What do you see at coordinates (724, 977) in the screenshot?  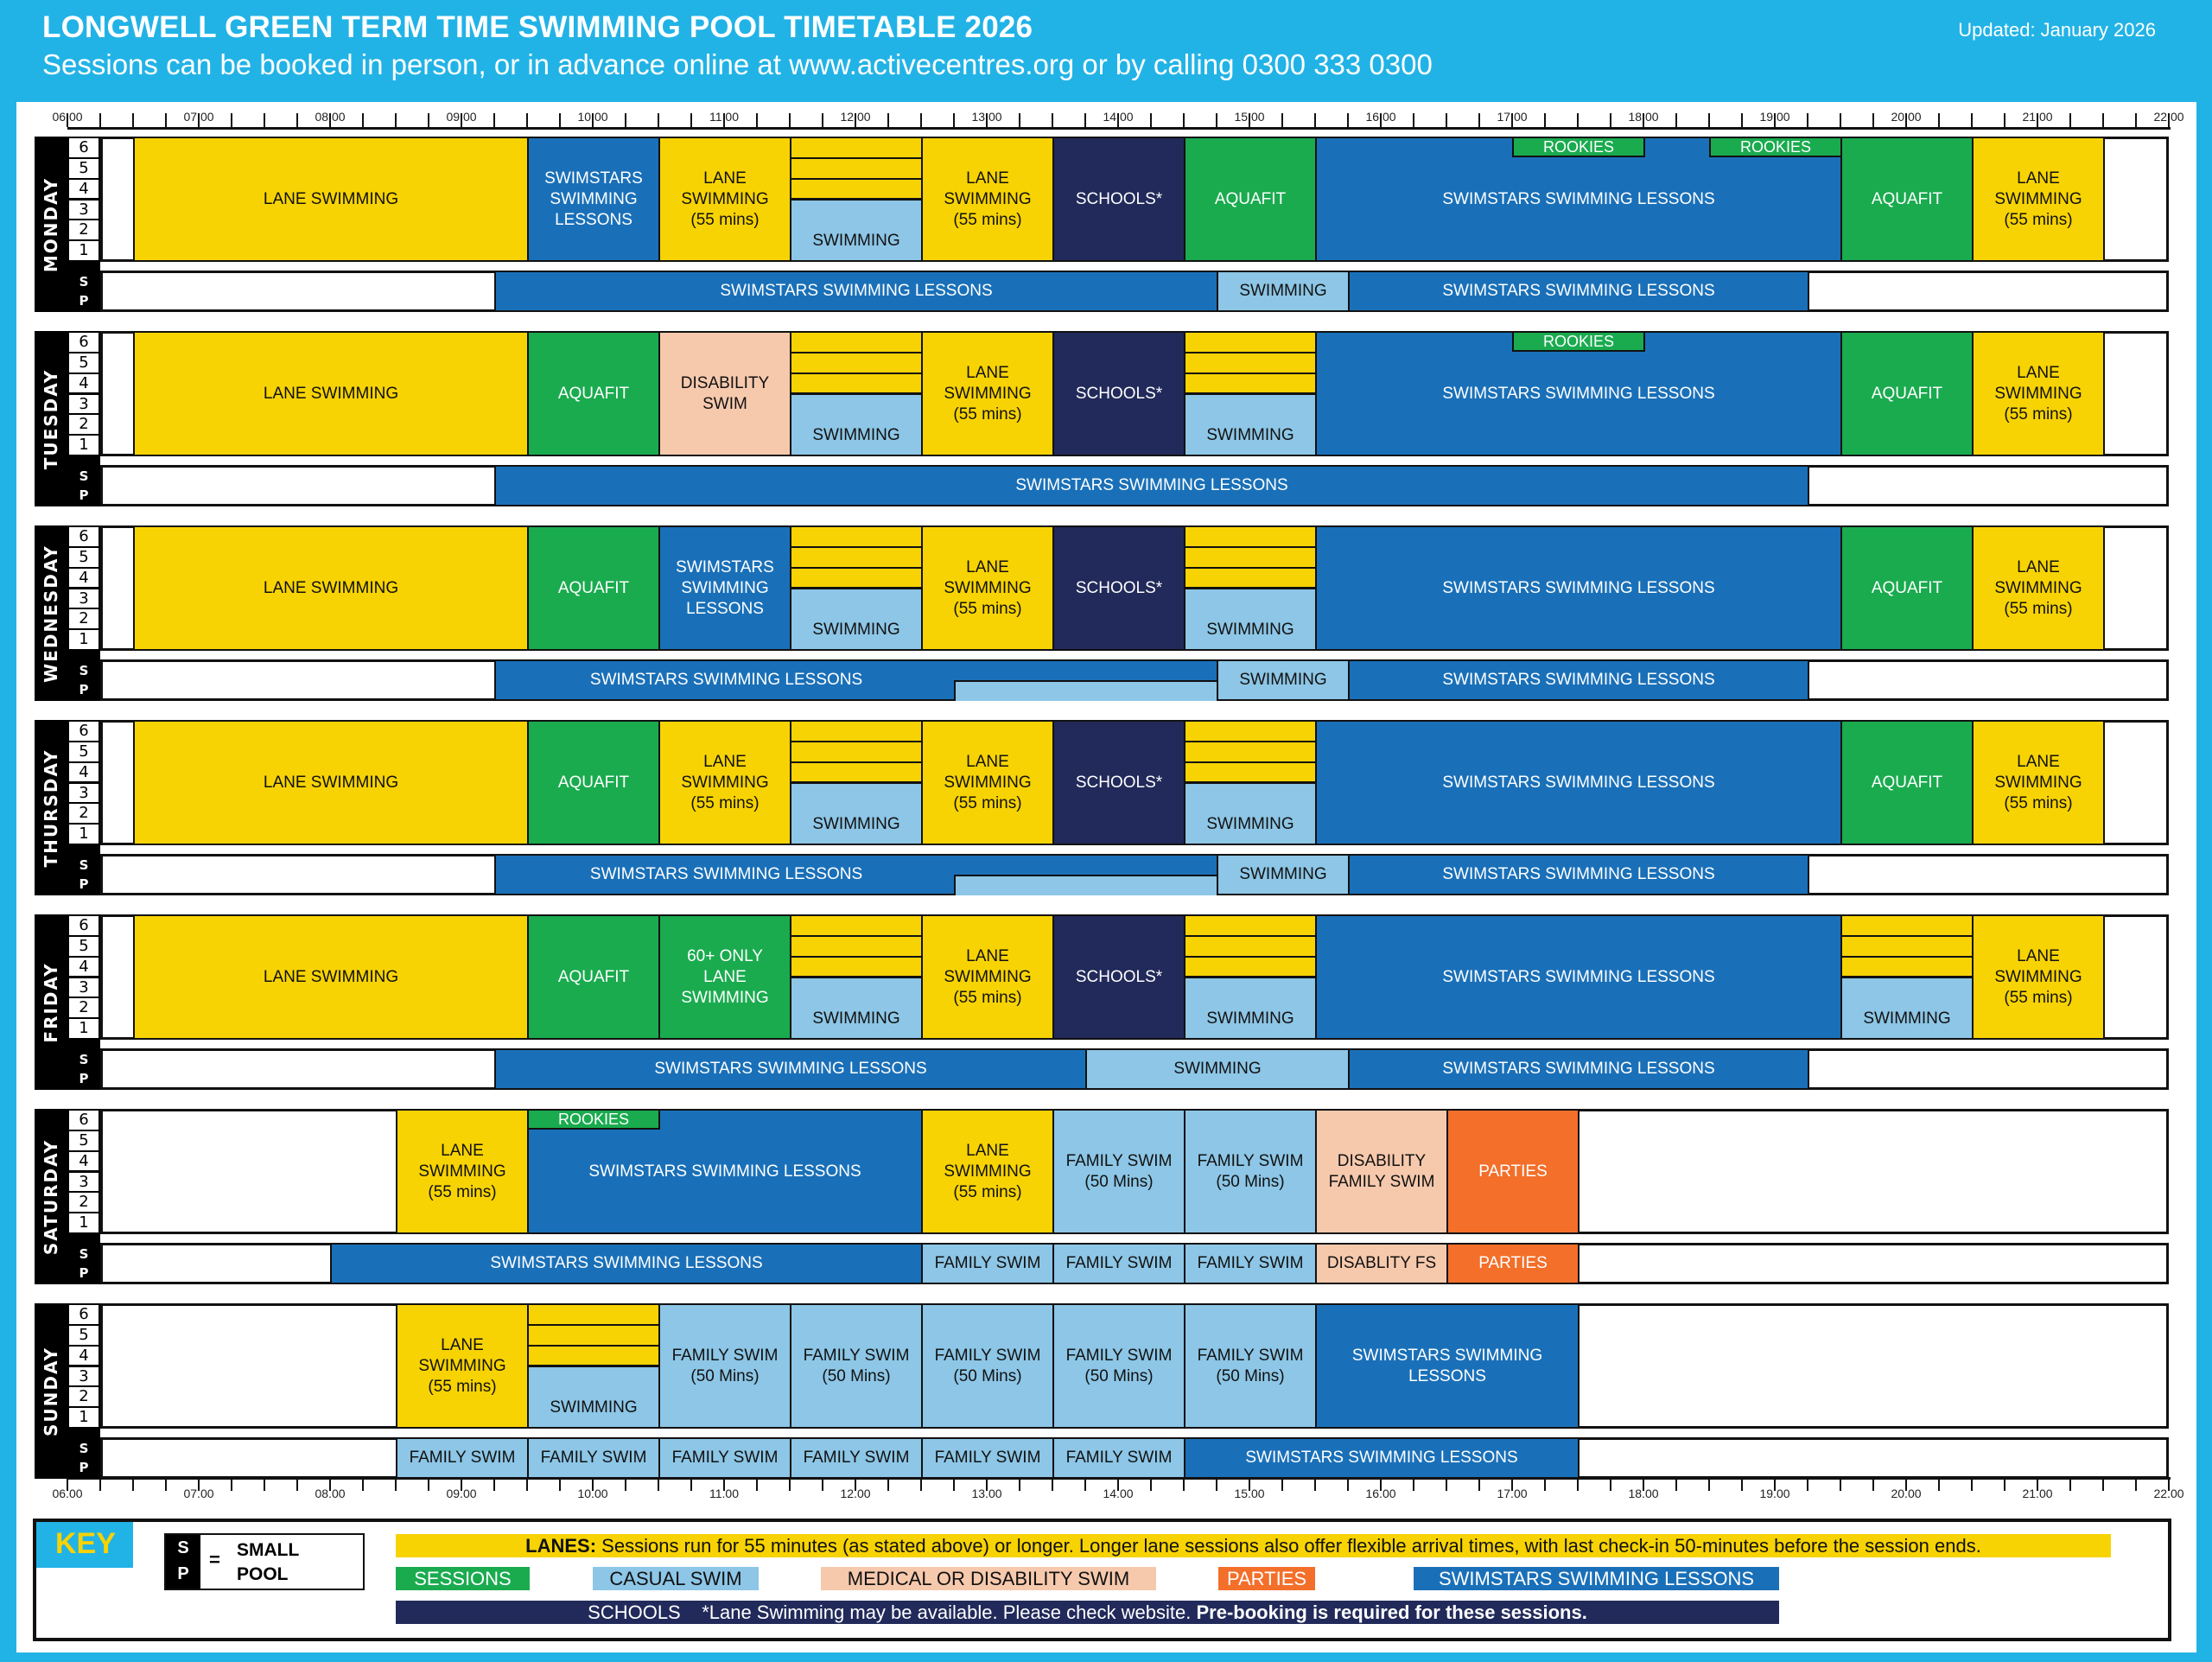 I see `session-block: 60+ ONLY LANE SWIMMING` at bounding box center [724, 977].